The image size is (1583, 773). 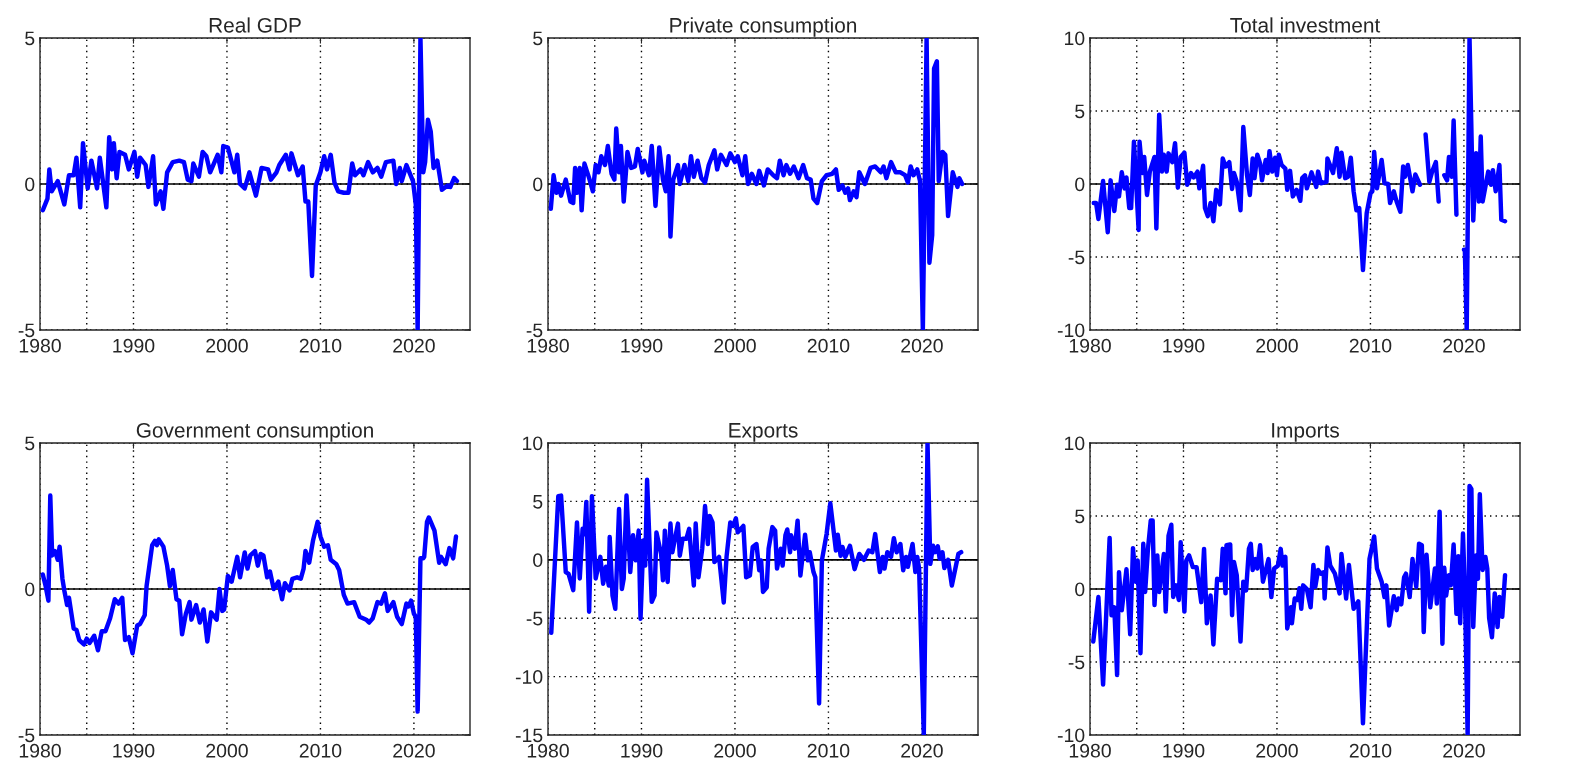 What do you see at coordinates (254, 432) in the screenshot?
I see `chart-title: Government consumption` at bounding box center [254, 432].